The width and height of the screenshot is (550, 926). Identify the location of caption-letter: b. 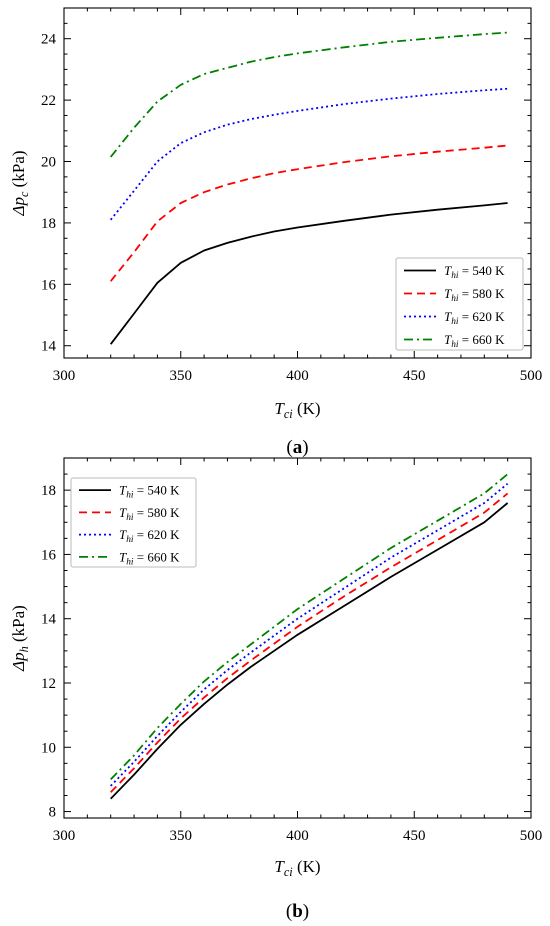
(297, 911).